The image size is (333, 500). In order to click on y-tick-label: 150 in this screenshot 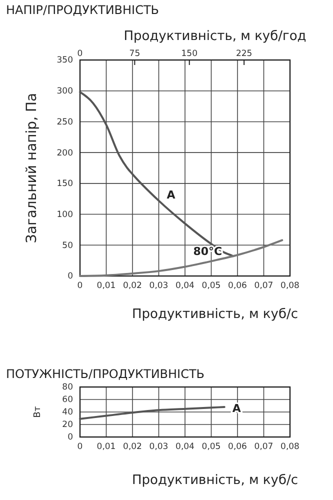, I will do `click(64, 184)`.